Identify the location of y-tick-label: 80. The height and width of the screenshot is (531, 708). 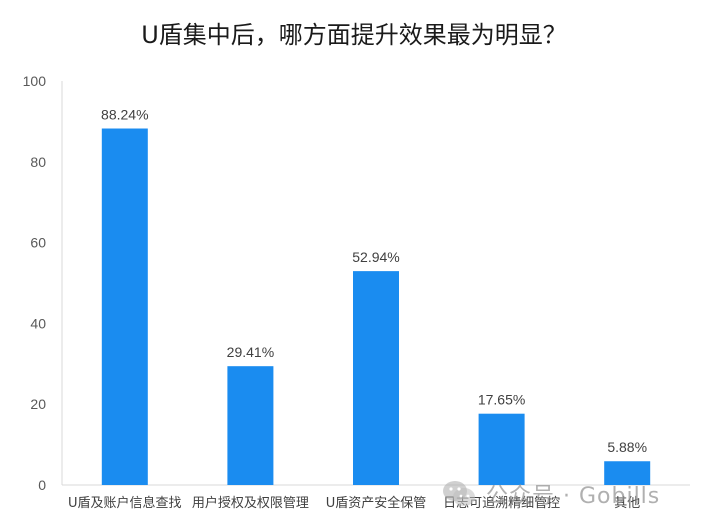
(38, 162).